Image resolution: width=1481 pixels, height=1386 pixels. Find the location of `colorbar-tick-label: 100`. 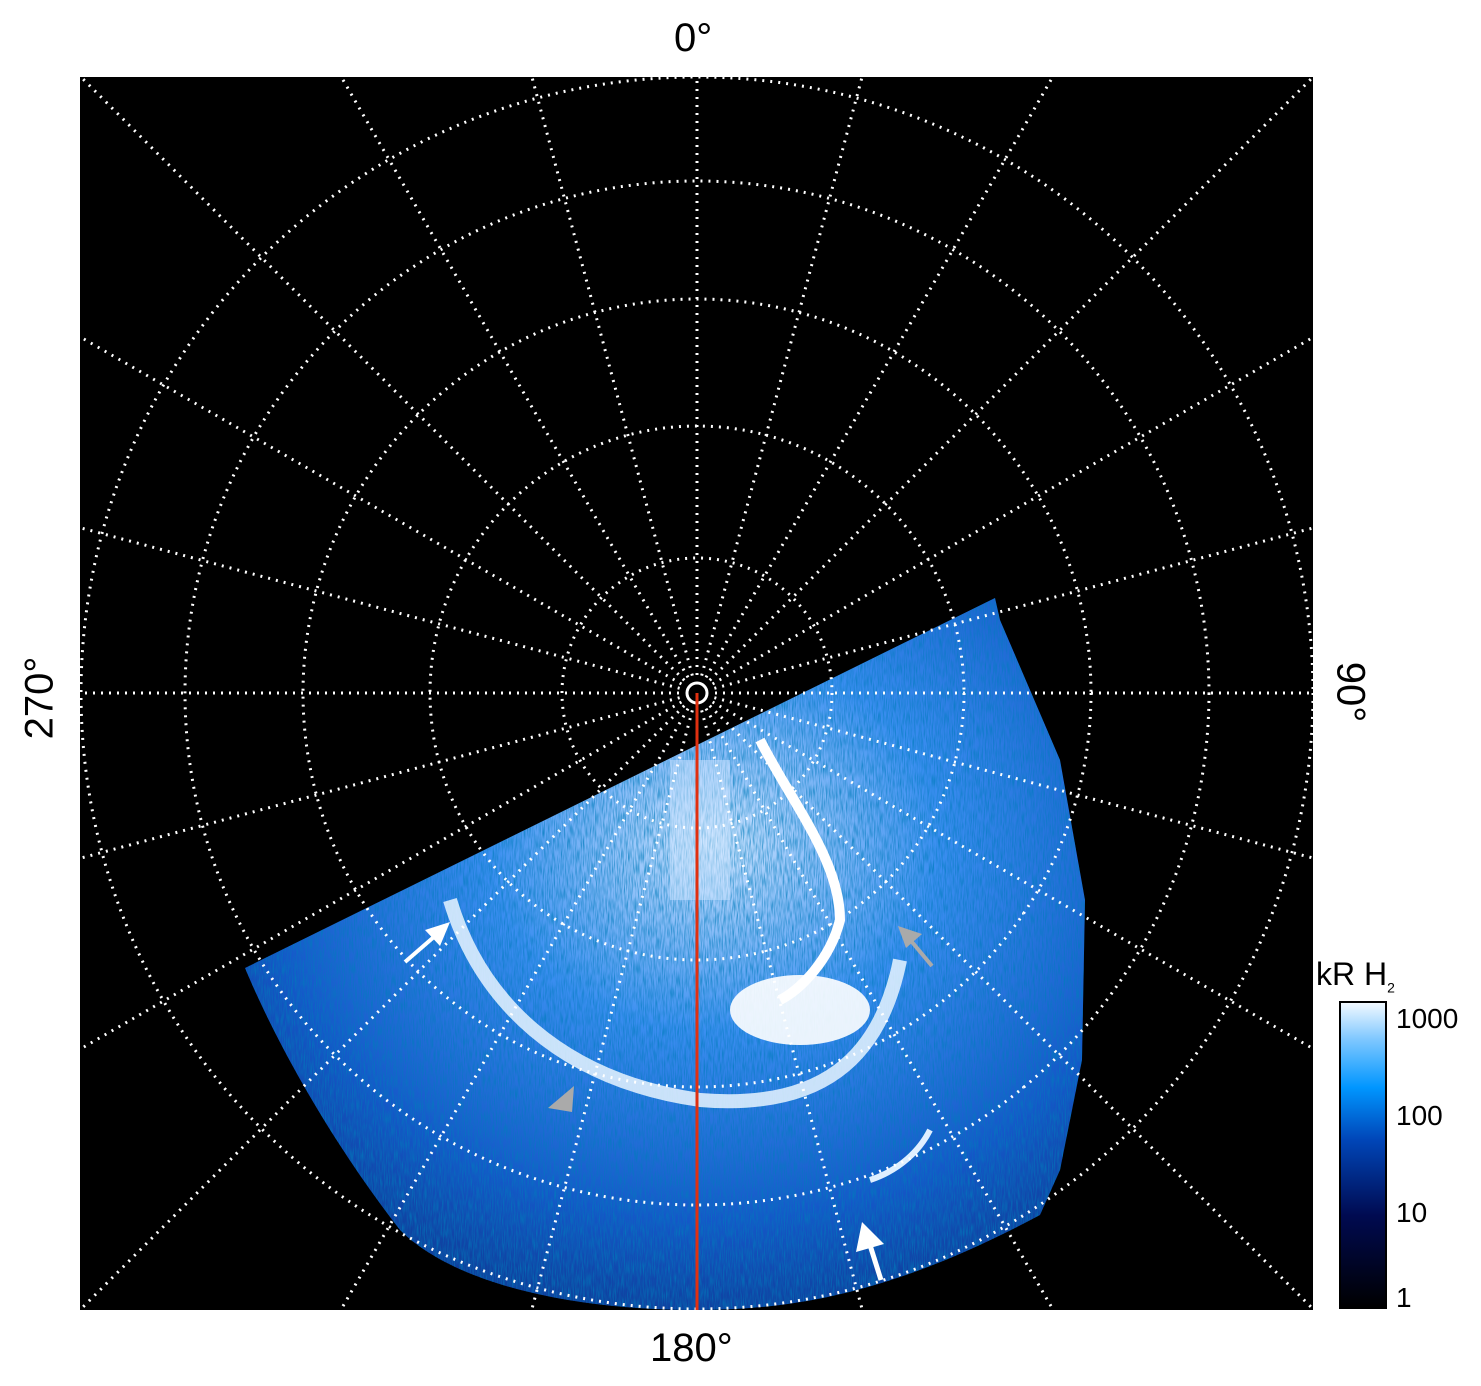

colorbar-tick-label: 100 is located at coordinates (1419, 1115).